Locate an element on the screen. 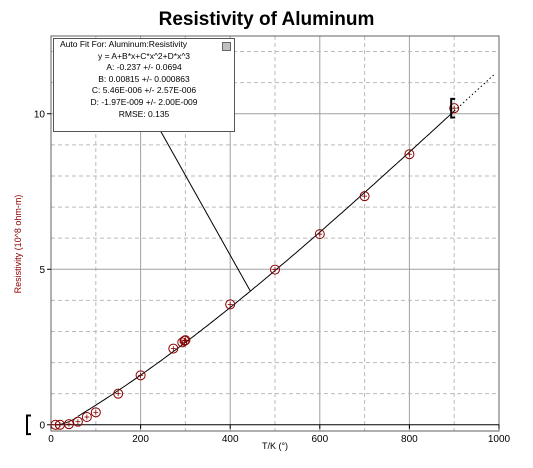 The width and height of the screenshot is (533, 468). x-tick-label: 200 is located at coordinates (140, 439).